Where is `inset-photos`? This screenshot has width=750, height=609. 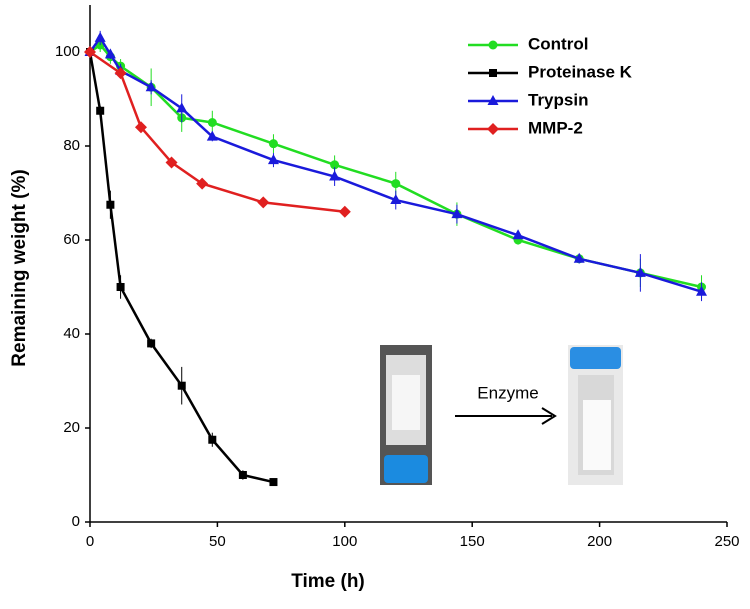
inset-photos is located at coordinates (501, 415).